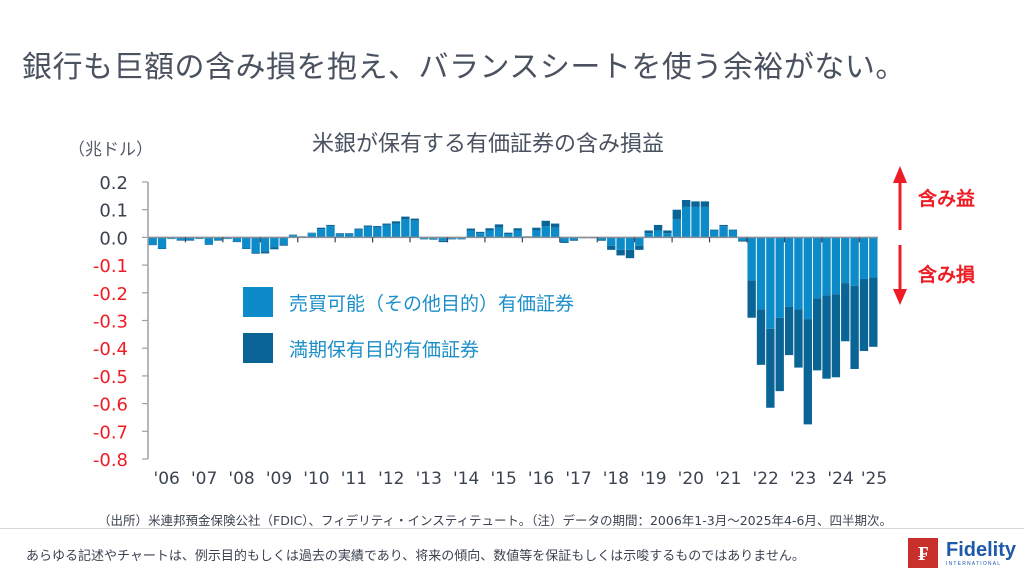 This screenshot has width=1024, height=576. I want to click on x-tick-label: '08, so click(241, 479).